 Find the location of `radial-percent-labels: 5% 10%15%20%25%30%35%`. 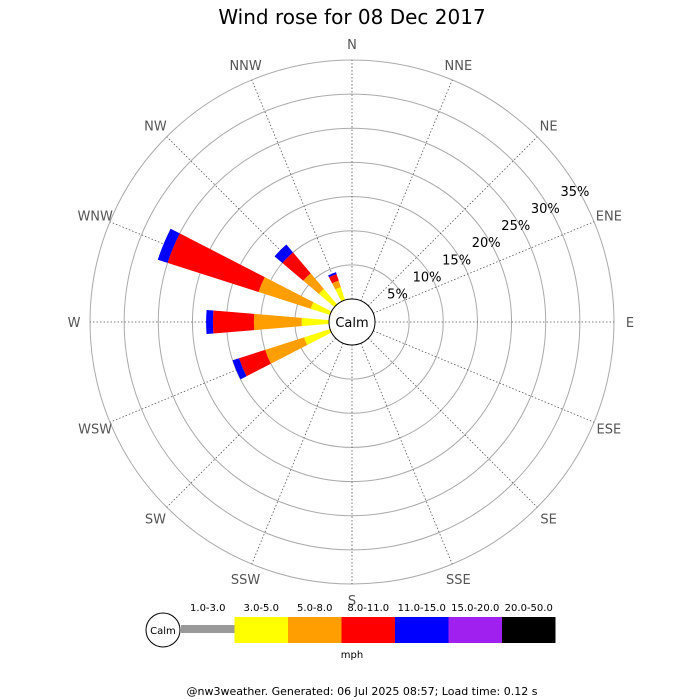

radial-percent-labels: 5% 10%15%20%25%30%35% is located at coordinates (488, 243).